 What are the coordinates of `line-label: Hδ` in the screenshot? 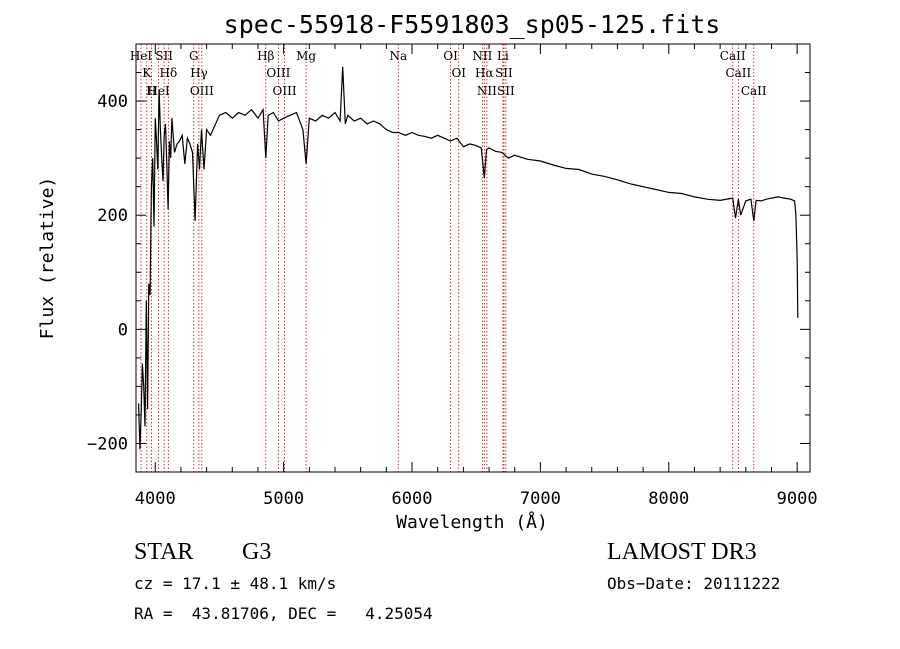 It's located at (169, 73).